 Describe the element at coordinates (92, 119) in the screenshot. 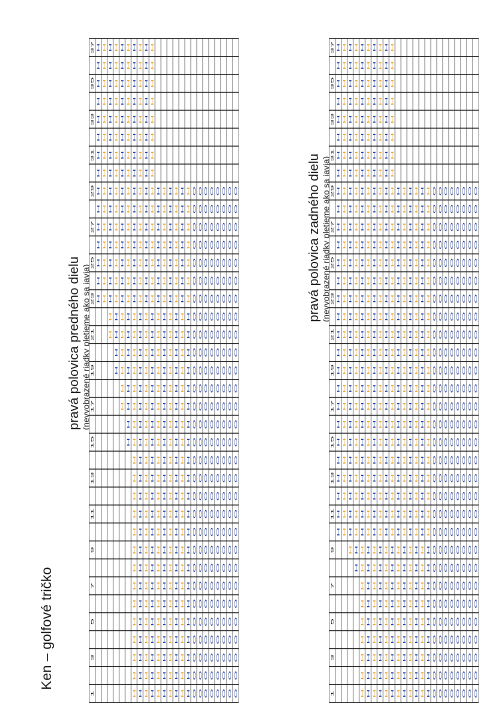

I see `row-number: 33` at that location.